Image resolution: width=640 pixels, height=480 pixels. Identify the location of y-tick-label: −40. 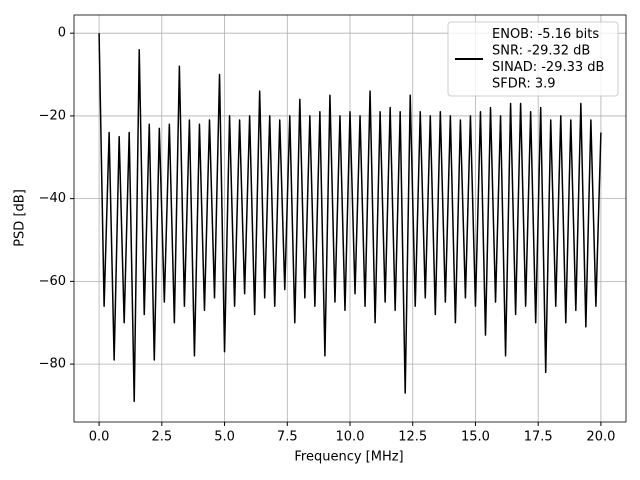
(52, 198).